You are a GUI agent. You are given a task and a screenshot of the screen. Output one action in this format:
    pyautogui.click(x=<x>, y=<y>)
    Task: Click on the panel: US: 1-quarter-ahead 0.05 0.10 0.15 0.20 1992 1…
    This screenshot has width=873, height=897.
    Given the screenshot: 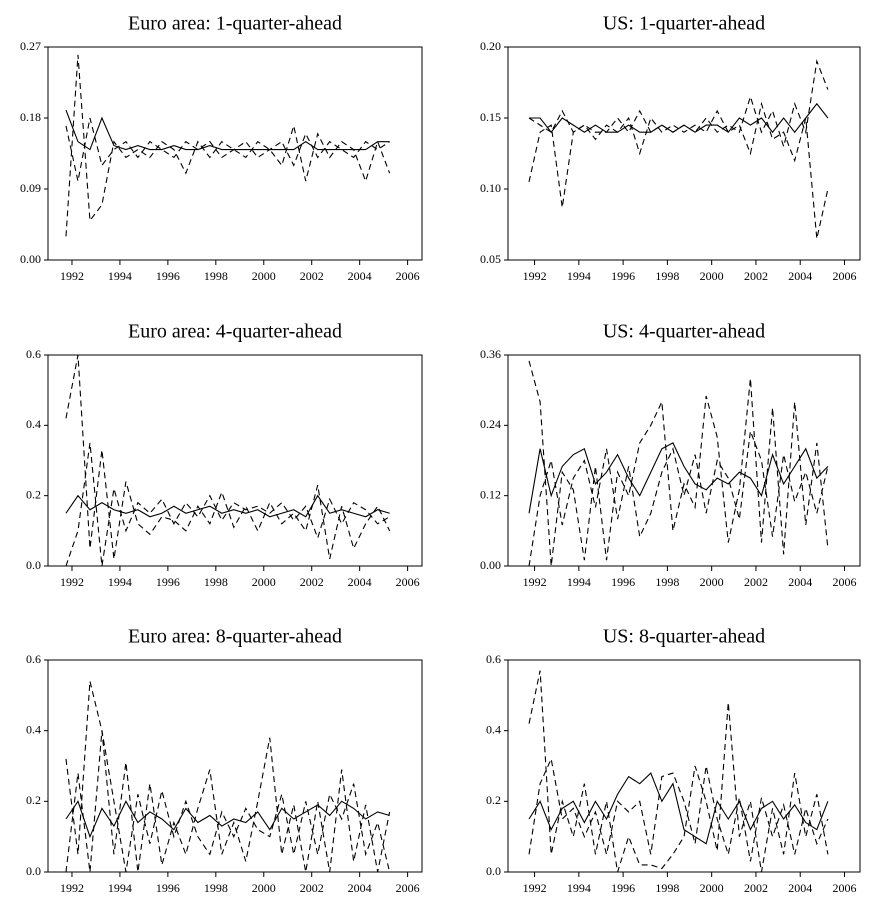 What is the action you would take?
    pyautogui.click(x=670, y=148)
    